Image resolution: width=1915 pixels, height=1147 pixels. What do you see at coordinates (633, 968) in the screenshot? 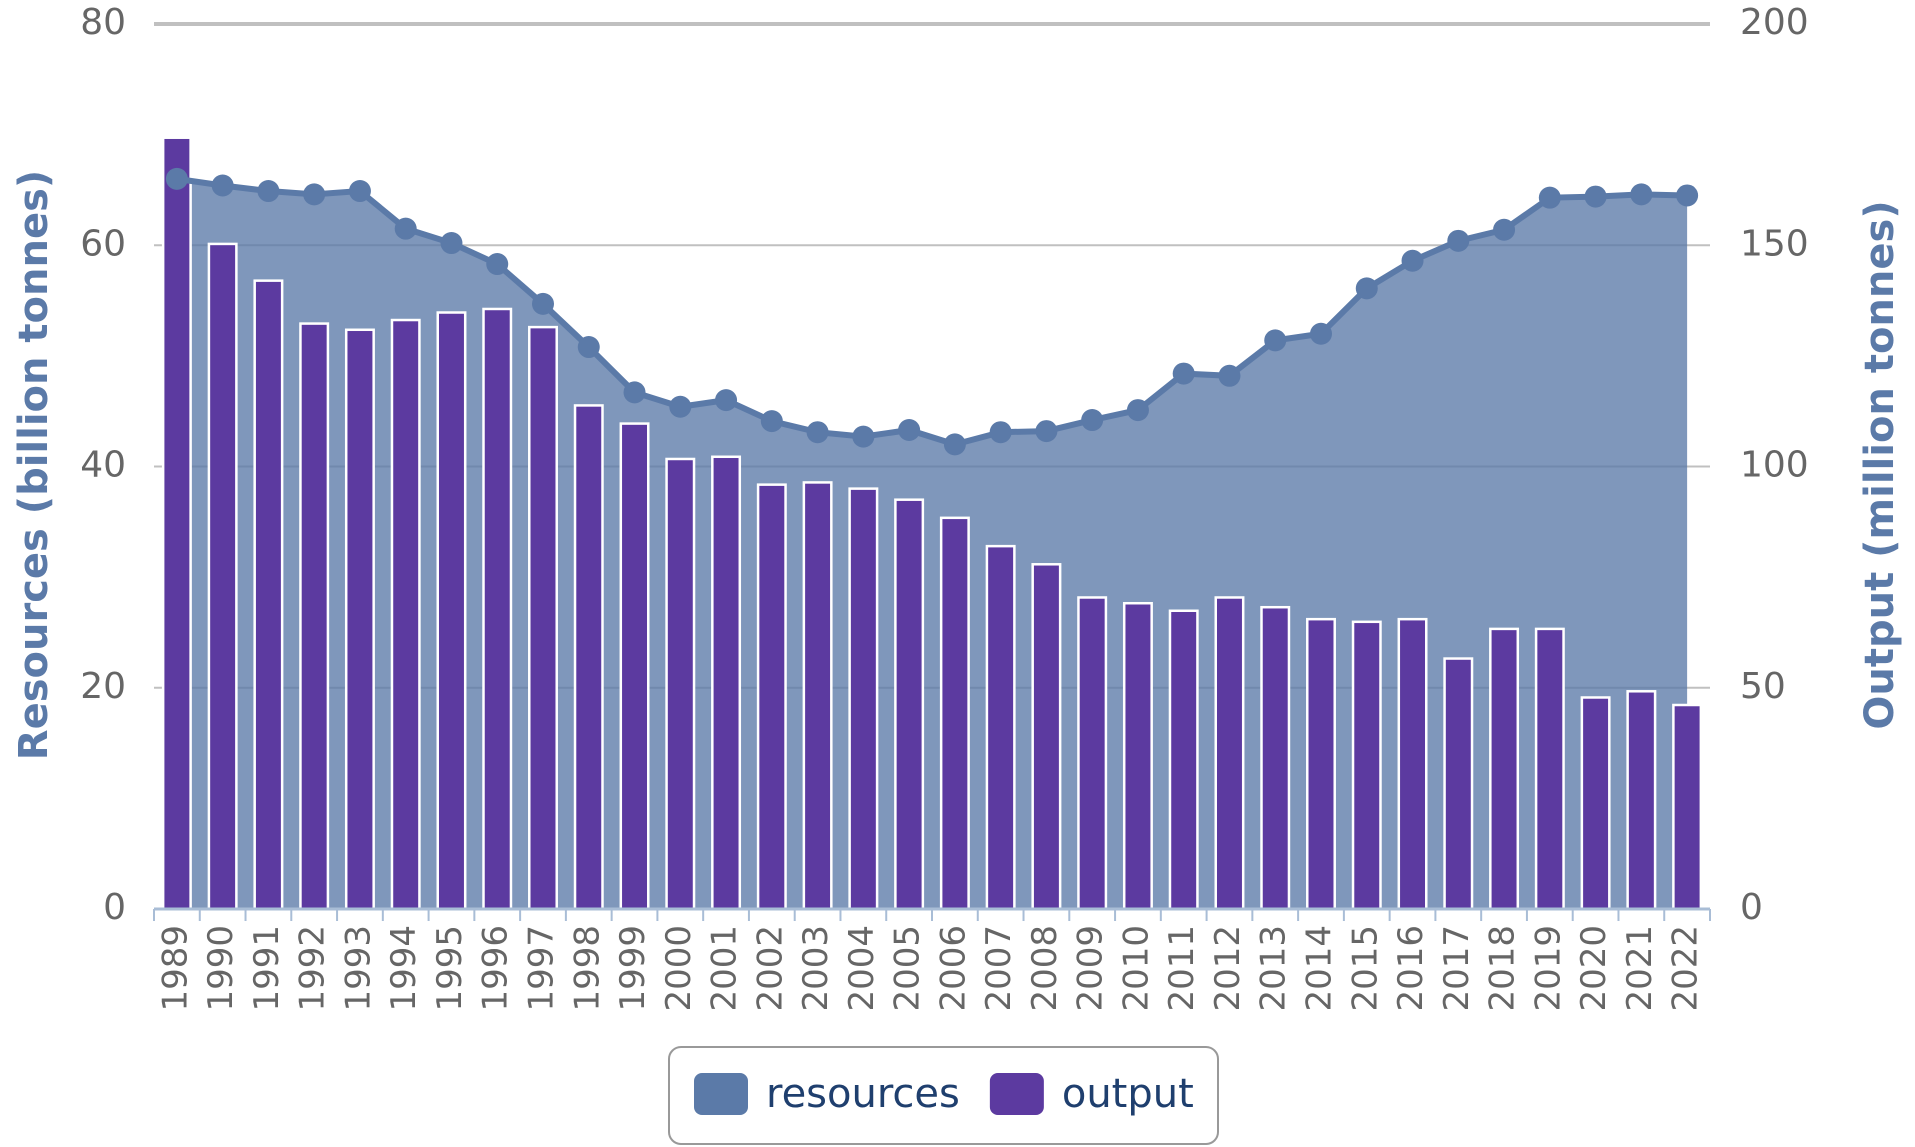
I see `x-tick-label: 1999` at bounding box center [633, 968].